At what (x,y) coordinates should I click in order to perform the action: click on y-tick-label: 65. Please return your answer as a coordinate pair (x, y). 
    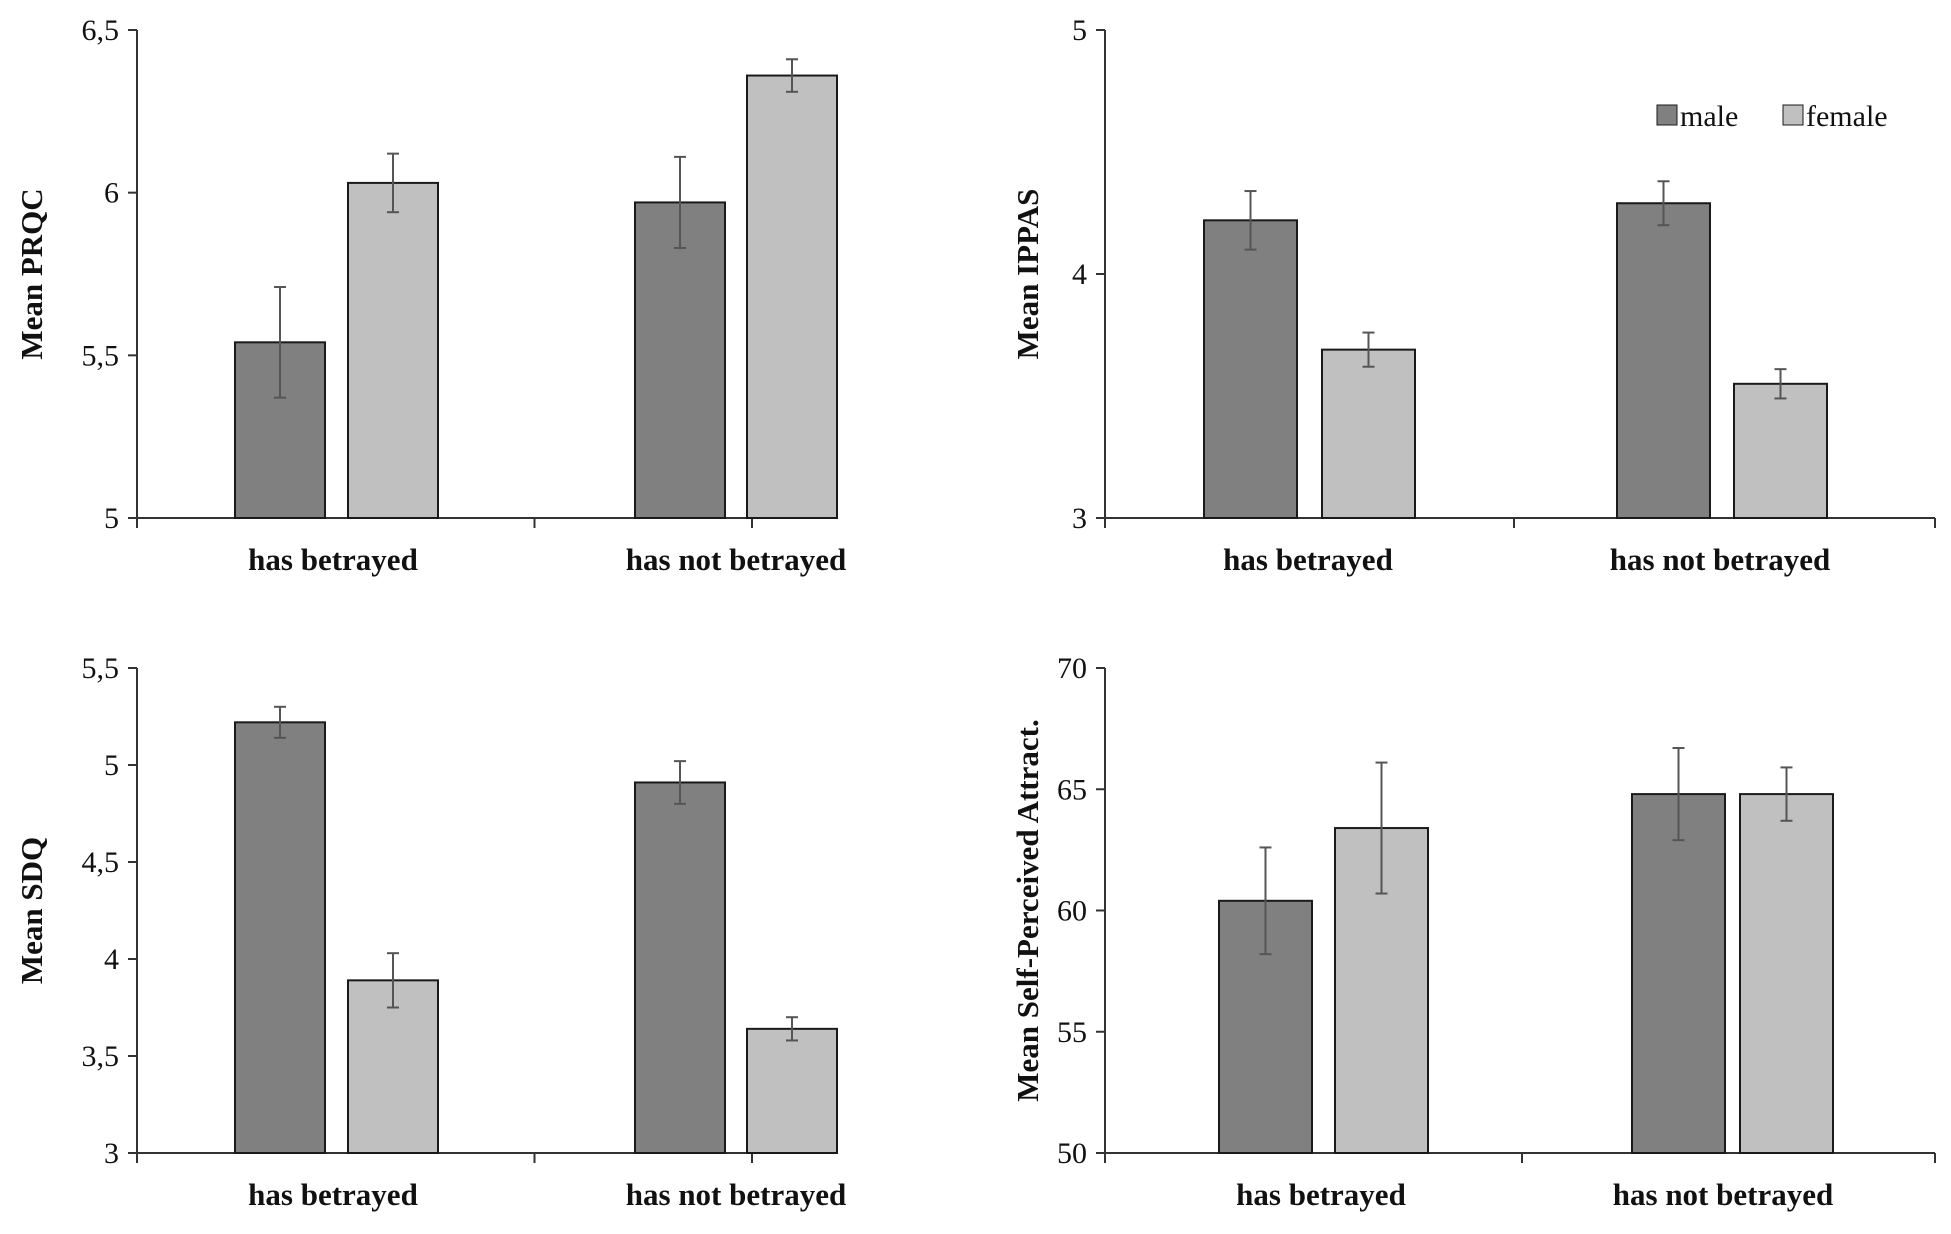
    Looking at the image, I should click on (1072, 789).